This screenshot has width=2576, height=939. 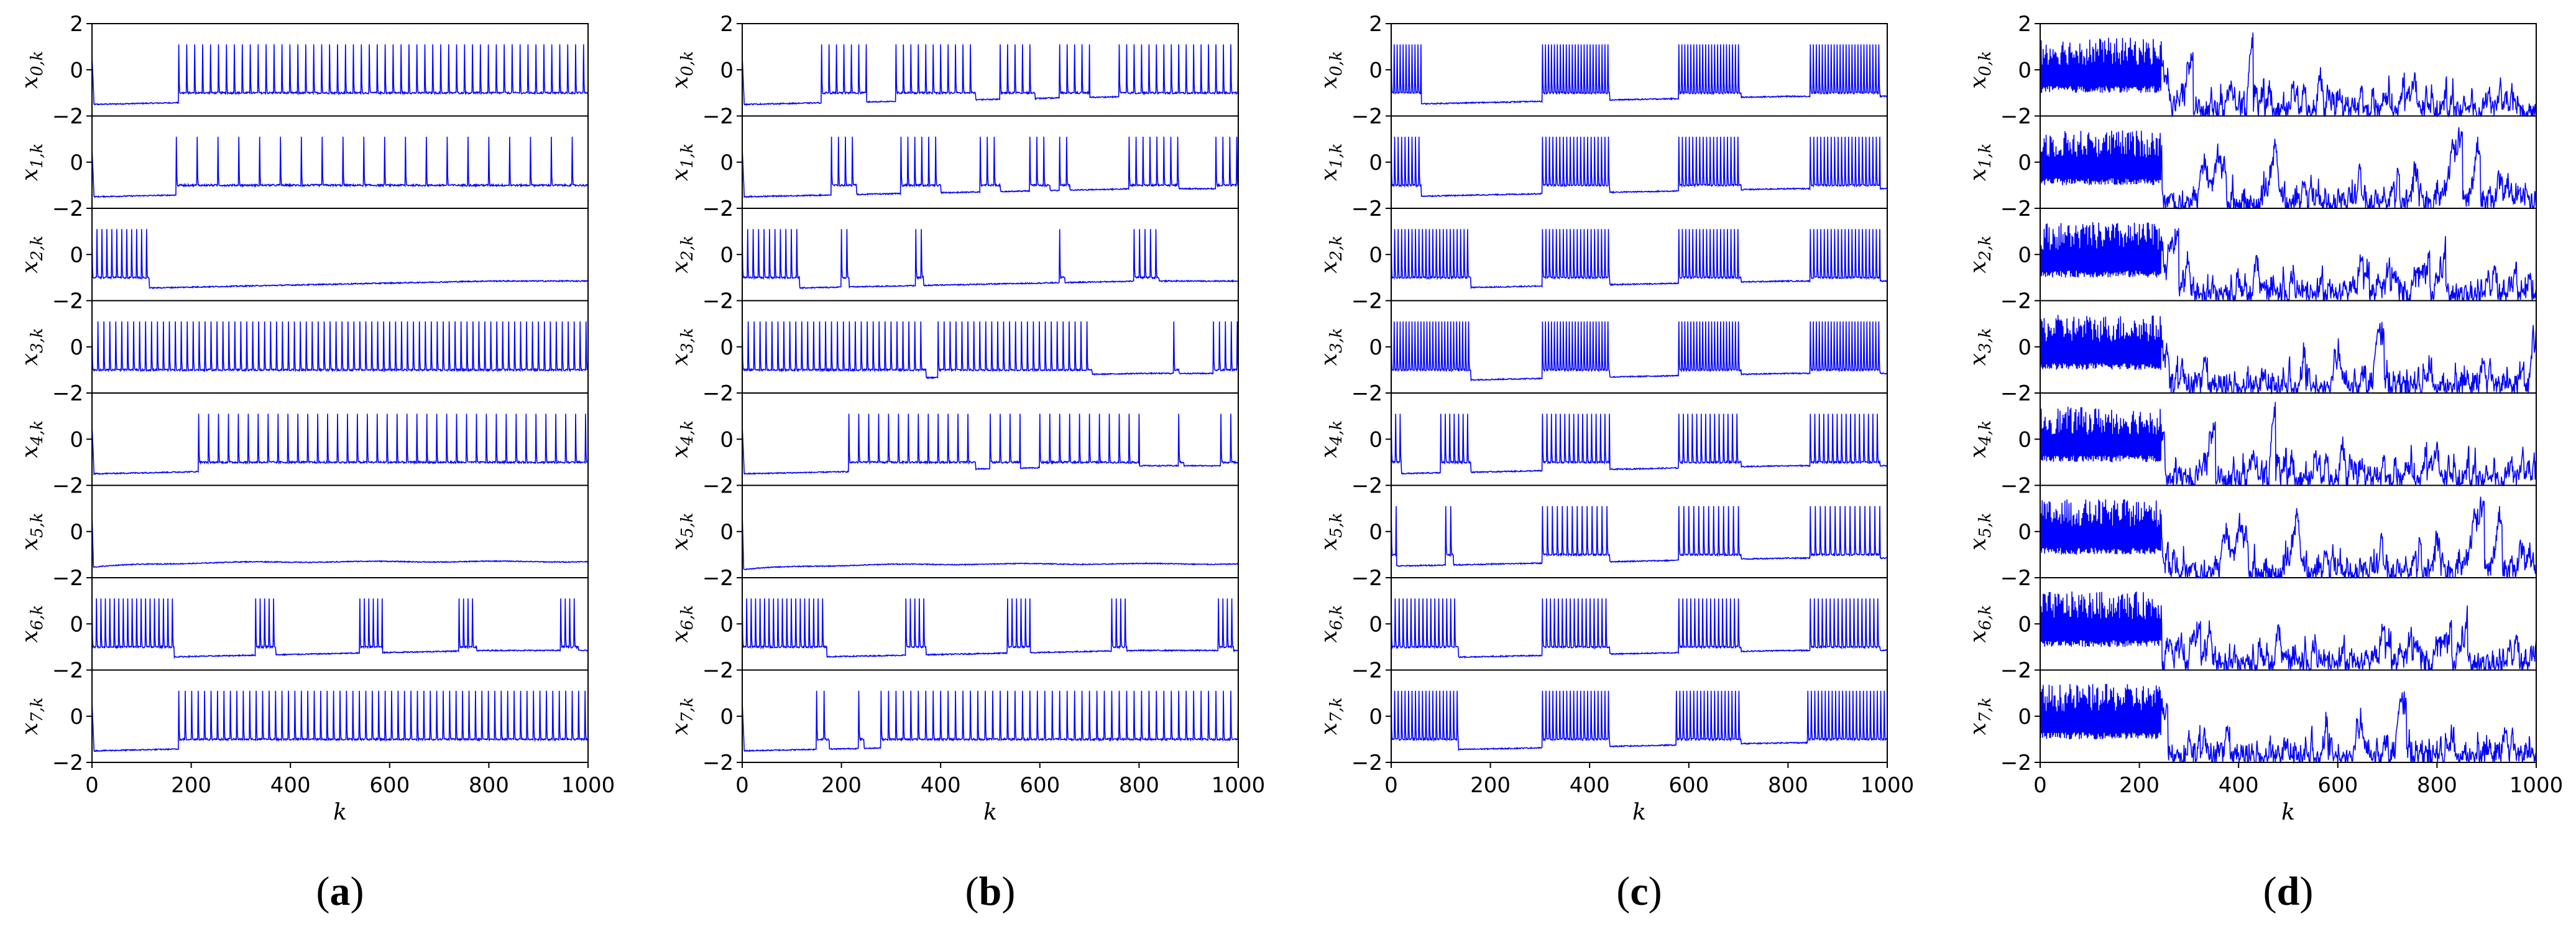 I want to click on y-label-sub: 5,k, so click(x=687, y=525).